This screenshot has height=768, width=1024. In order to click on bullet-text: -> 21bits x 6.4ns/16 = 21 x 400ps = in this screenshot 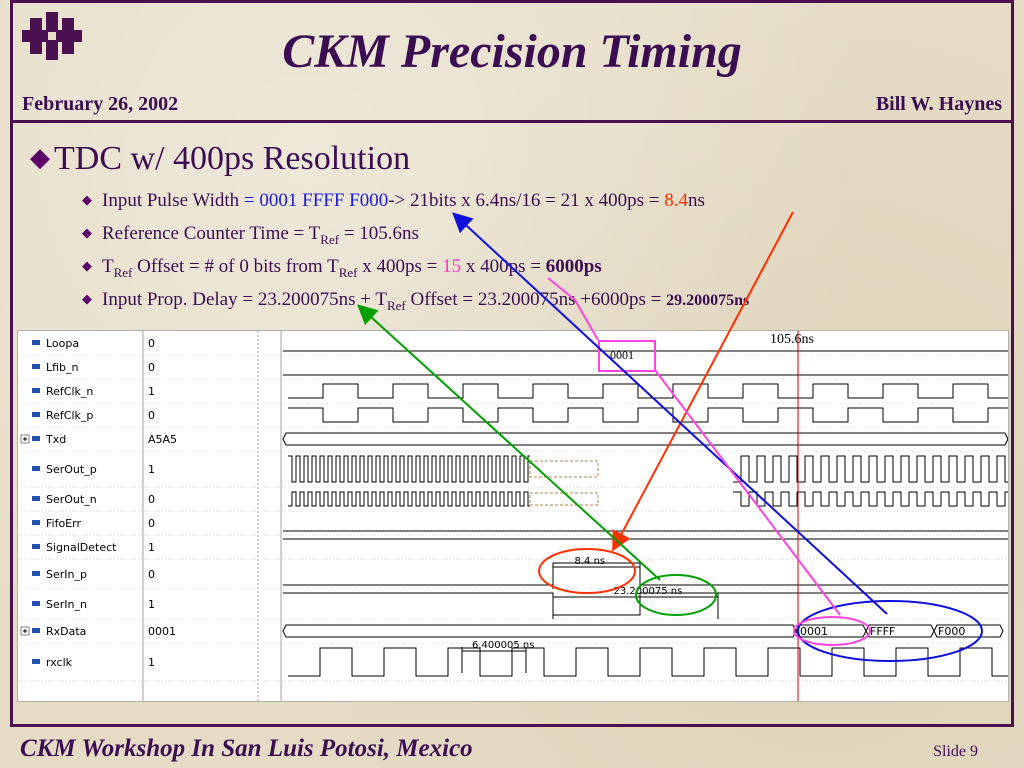, I will do `click(526, 200)`.